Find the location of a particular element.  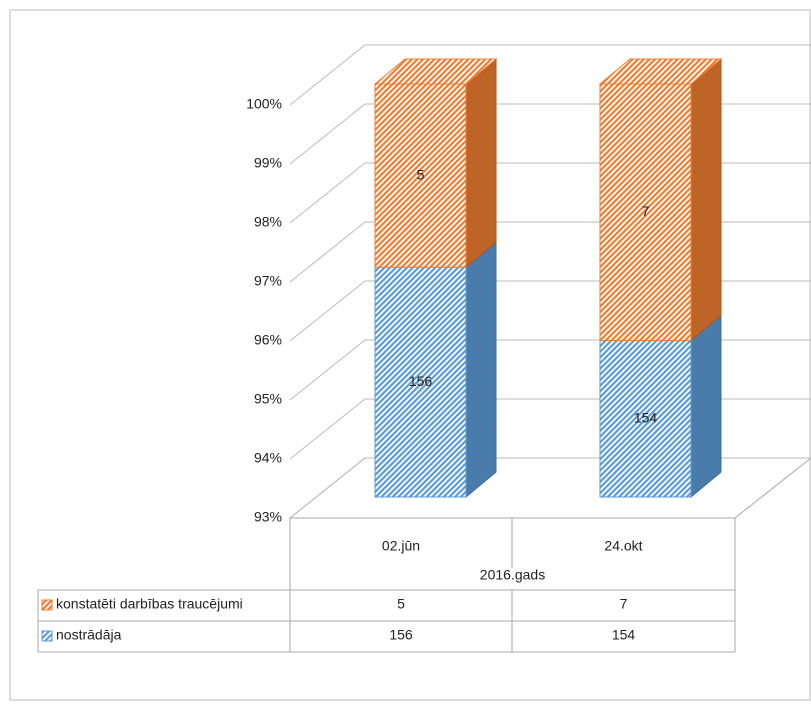

floor is located at coordinates (549, 488).